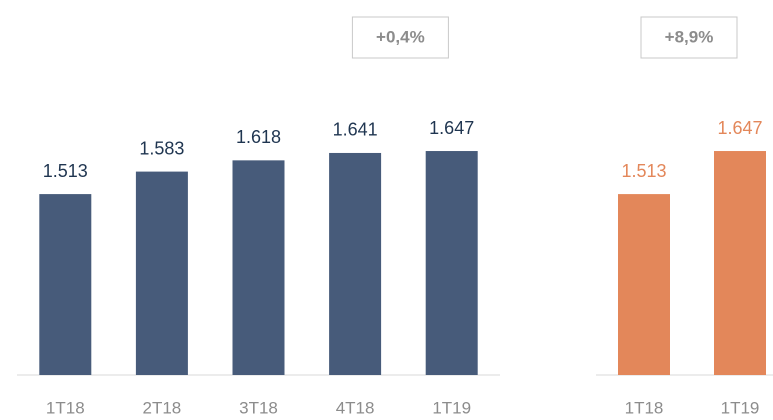 The height and width of the screenshot is (420, 773). I want to click on annotation: +0,4%, so click(400, 36).